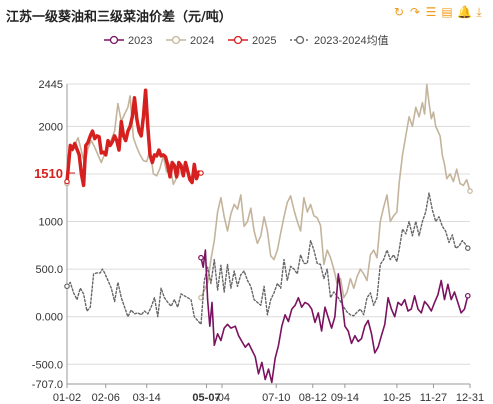  Describe the element at coordinates (276, 398) in the screenshot. I see `x-tick-label: 07-10` at that location.